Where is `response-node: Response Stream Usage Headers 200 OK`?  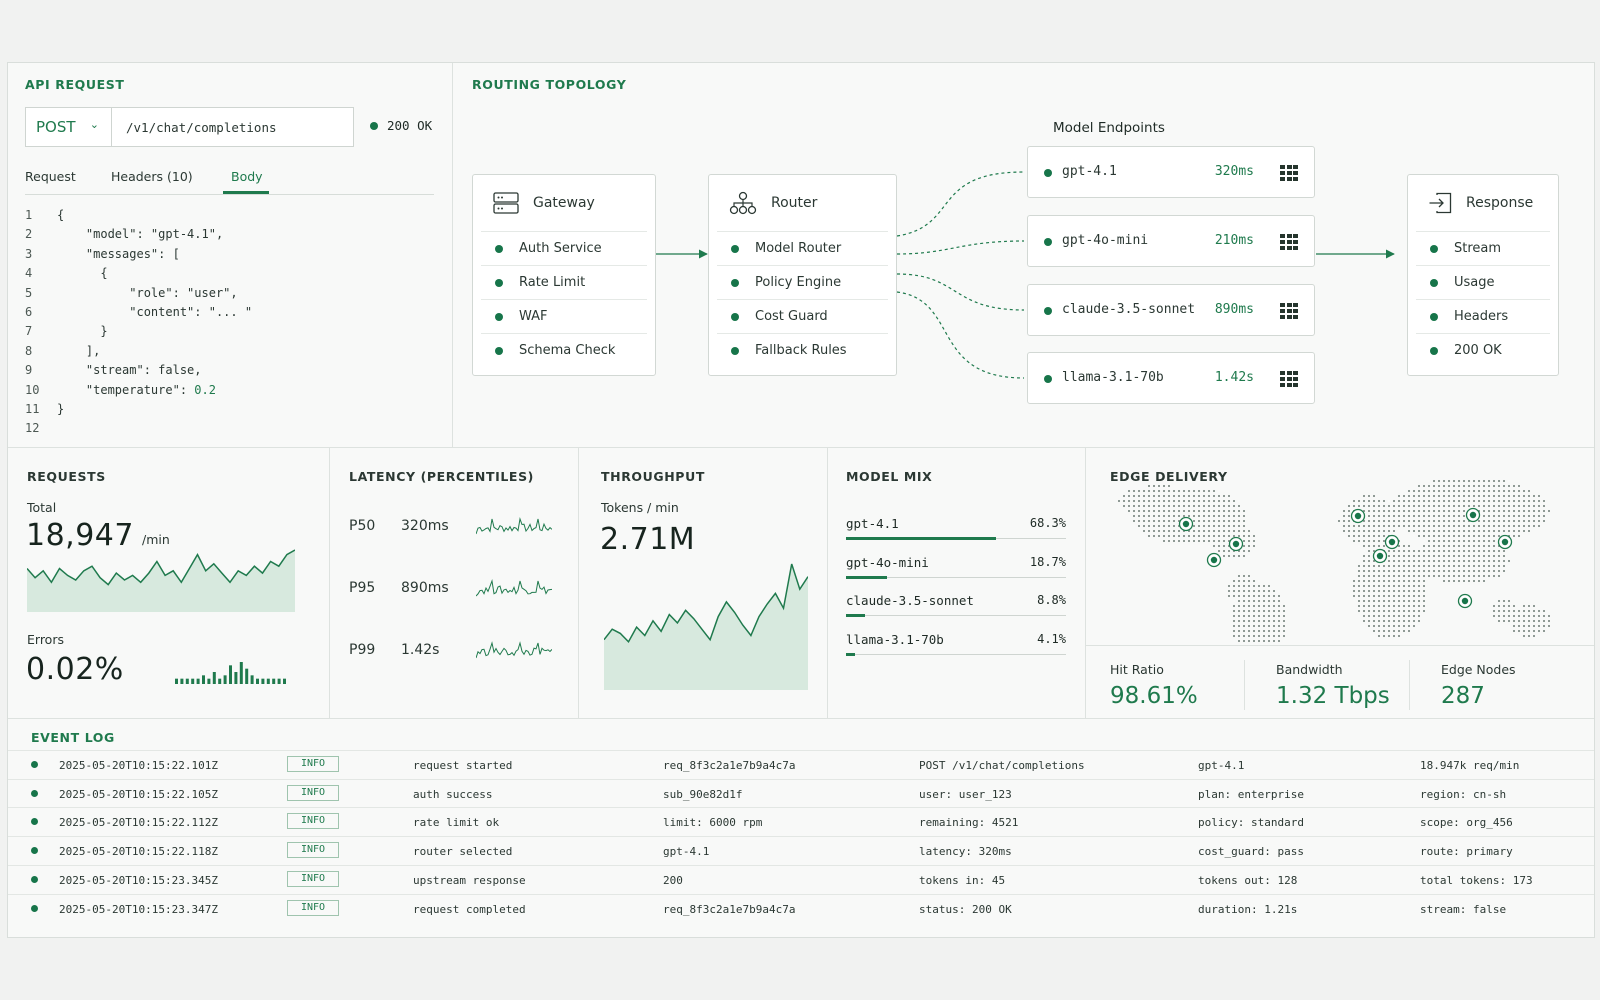 response-node: Response Stream Usage Headers 200 OK is located at coordinates (1483, 275).